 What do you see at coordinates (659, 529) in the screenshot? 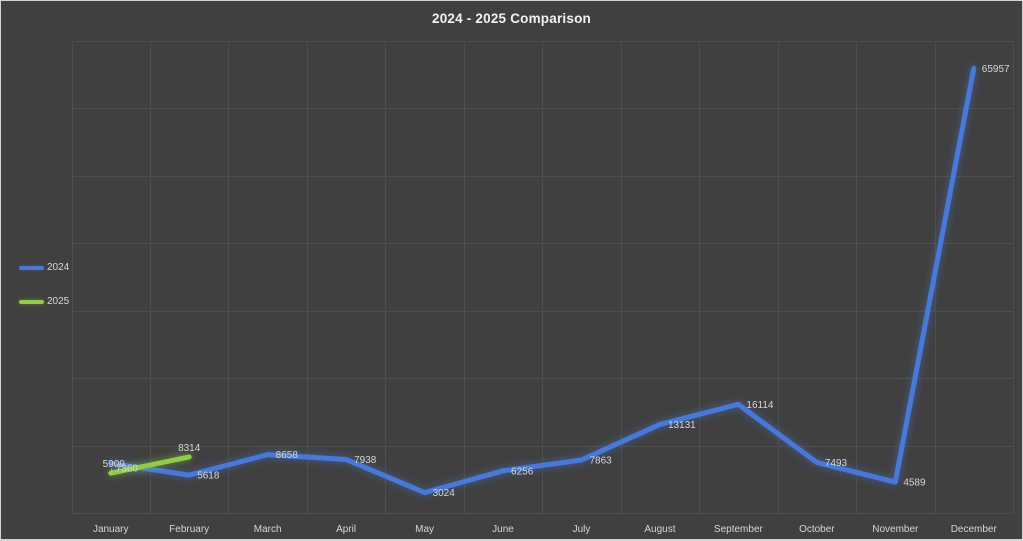
I see `x-axis-label: August` at bounding box center [659, 529].